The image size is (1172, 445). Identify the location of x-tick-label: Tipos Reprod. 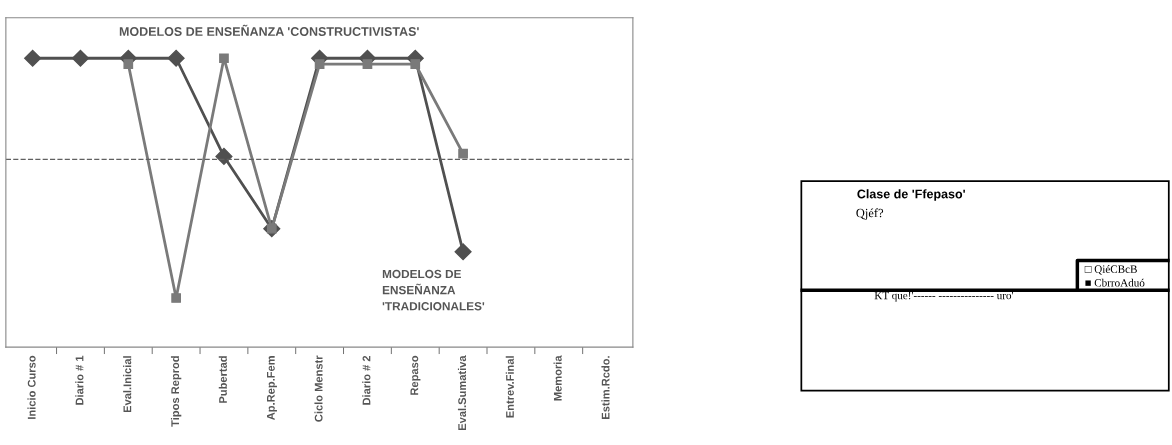
(176, 391).